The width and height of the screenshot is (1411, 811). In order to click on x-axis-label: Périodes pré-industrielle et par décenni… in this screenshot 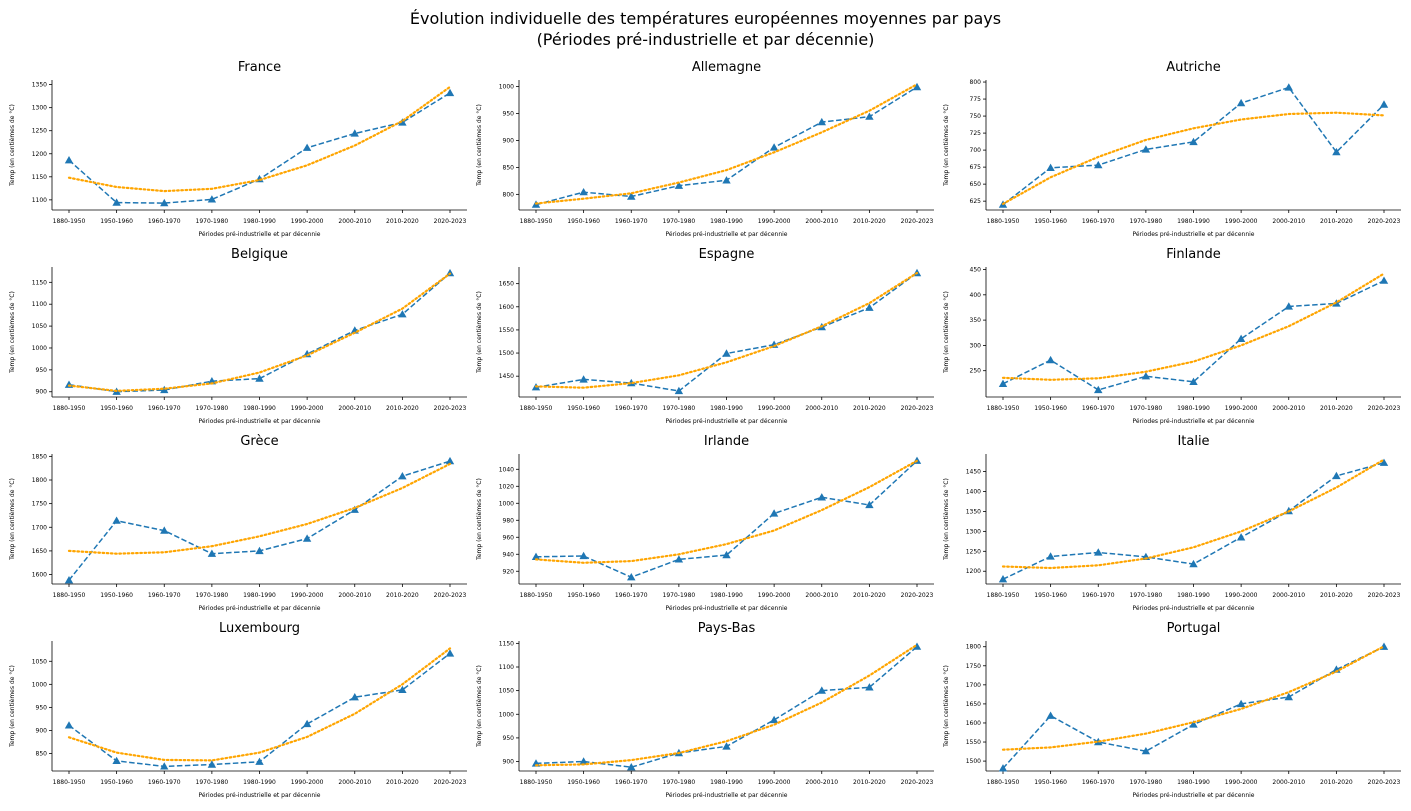, I will do `click(726, 608)`.